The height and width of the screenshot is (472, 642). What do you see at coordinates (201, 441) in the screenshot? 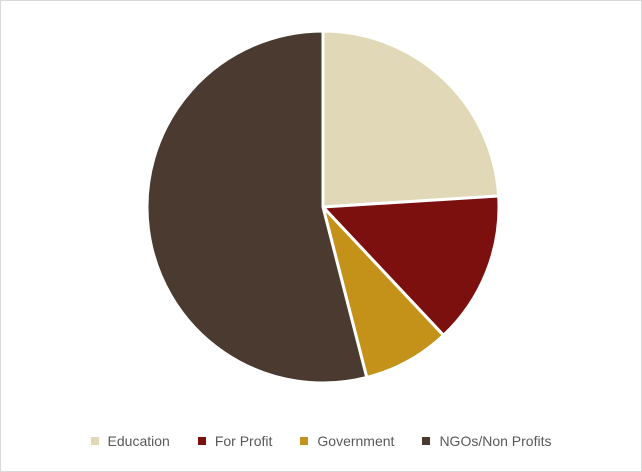
I see `legend-swatch-for-profit` at bounding box center [201, 441].